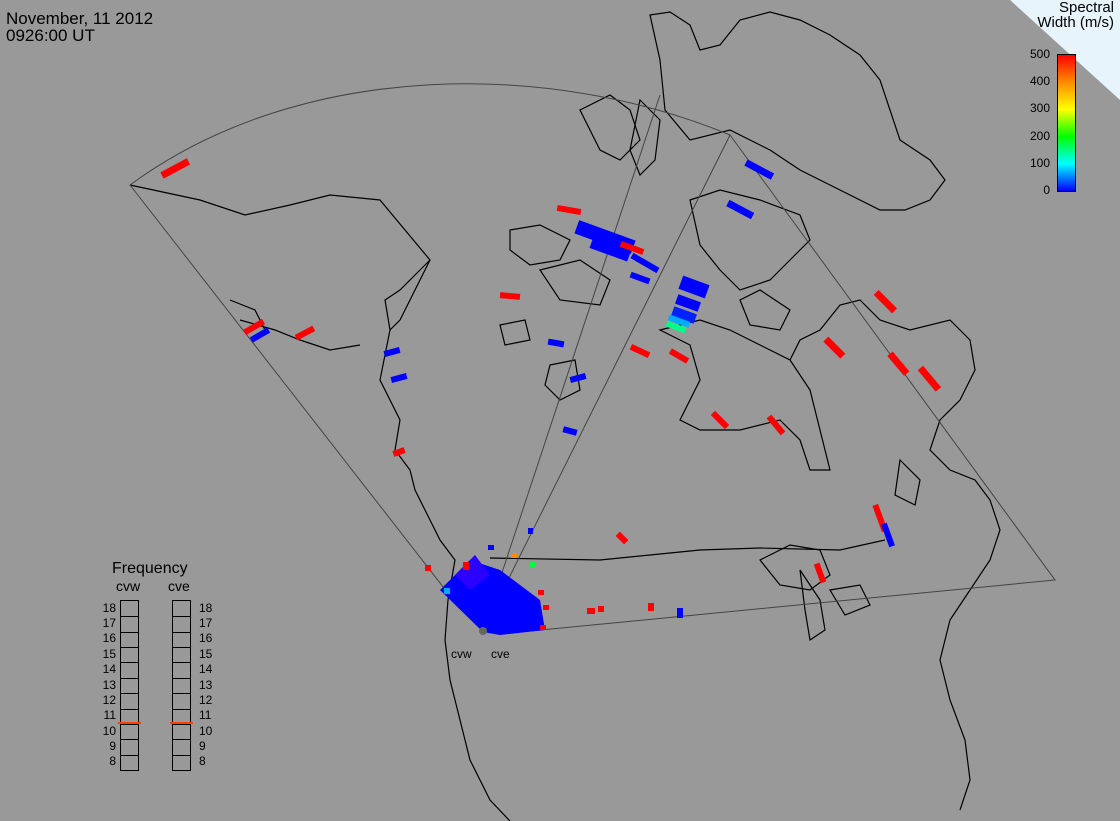 This screenshot has height=821, width=1120. Describe the element at coordinates (1039, 162) in the screenshot. I see `colorbar-tick-label: 100` at that location.